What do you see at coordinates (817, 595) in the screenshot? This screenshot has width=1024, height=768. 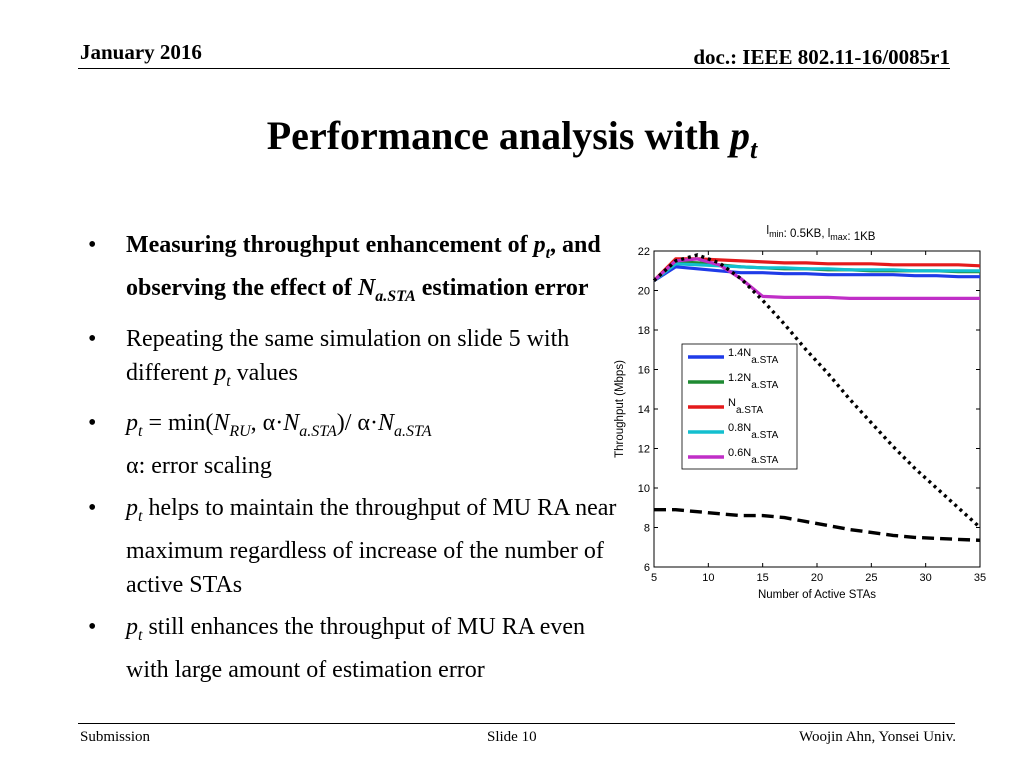 I see `x-axis-label: Number of Active STAs` at bounding box center [817, 595].